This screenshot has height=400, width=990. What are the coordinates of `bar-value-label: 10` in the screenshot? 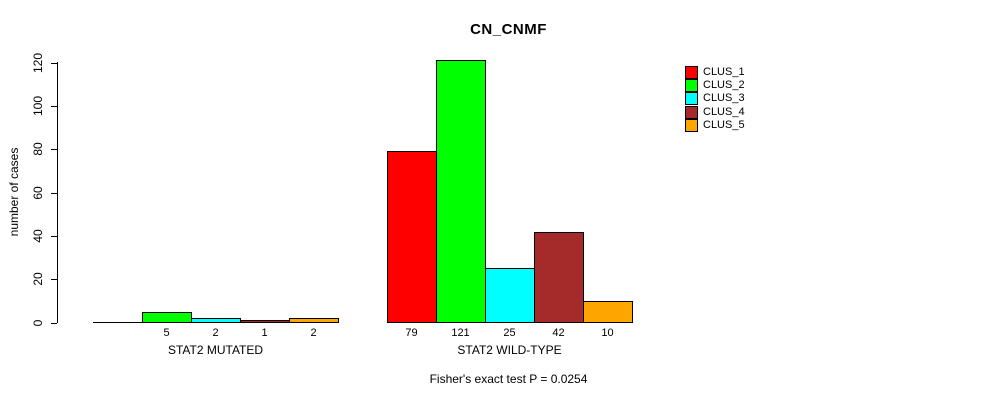 It's located at (607, 333).